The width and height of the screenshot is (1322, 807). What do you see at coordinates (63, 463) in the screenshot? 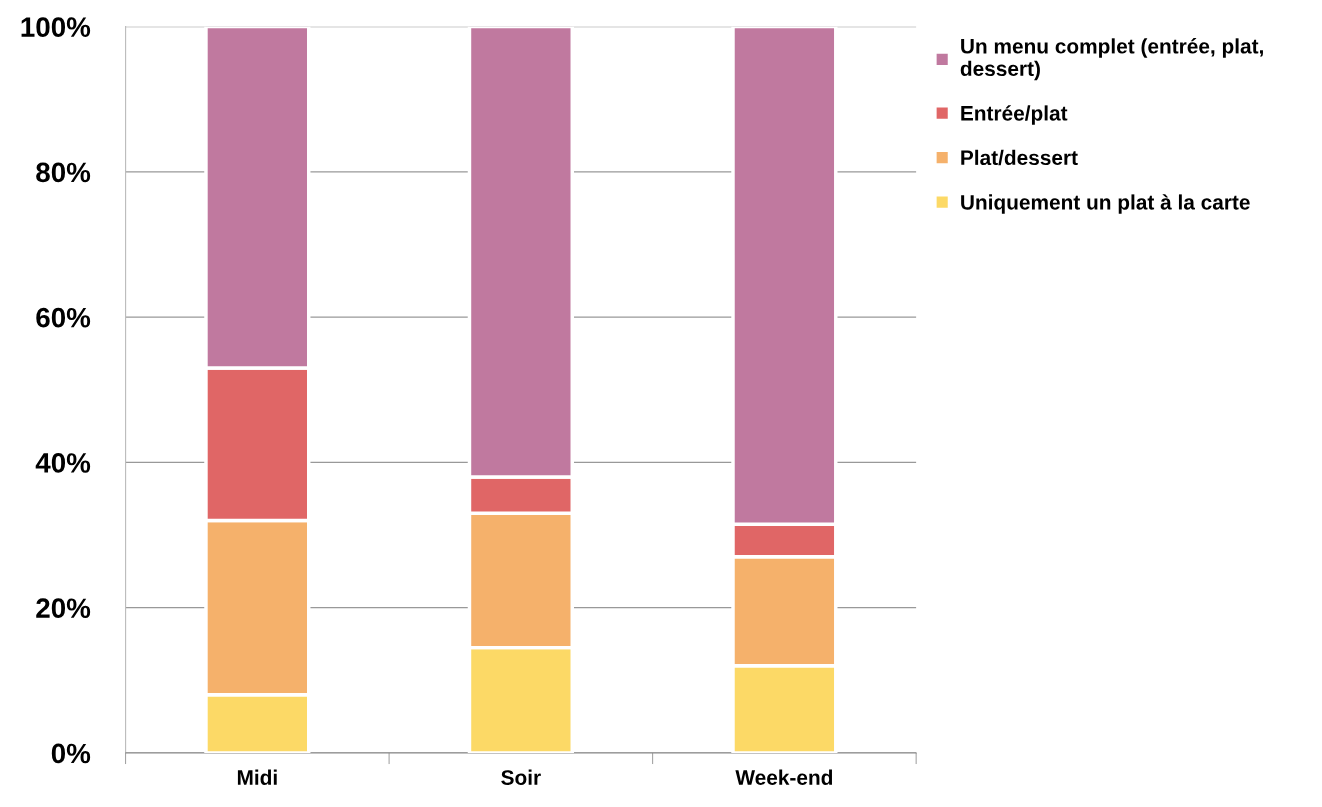
I see `y-tick-label: 40%` at bounding box center [63, 463].